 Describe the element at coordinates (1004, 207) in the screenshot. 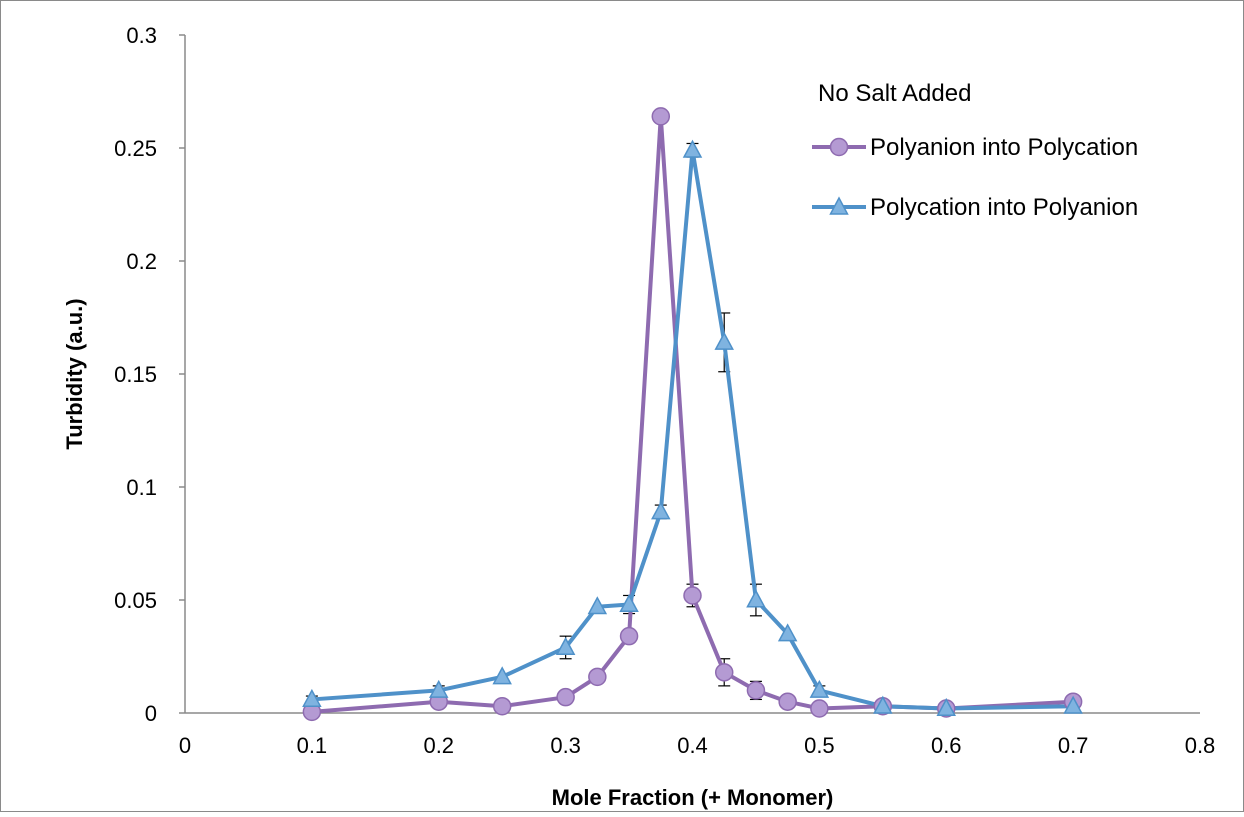

I see `legend-label: Polycation into Polyanion` at that location.